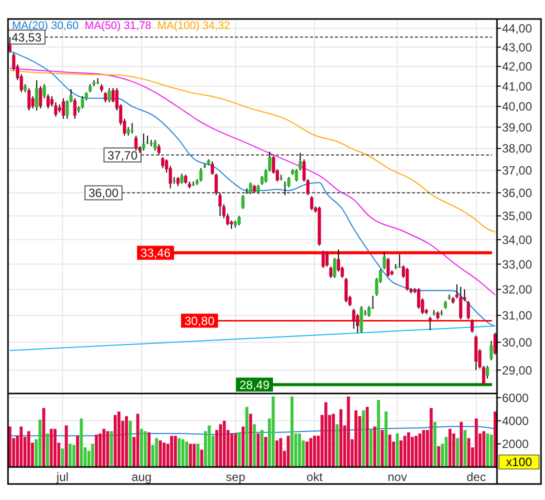 The width and height of the screenshot is (545, 500). Describe the element at coordinates (315, 477) in the screenshot. I see `x-tick-label: okt` at that location.